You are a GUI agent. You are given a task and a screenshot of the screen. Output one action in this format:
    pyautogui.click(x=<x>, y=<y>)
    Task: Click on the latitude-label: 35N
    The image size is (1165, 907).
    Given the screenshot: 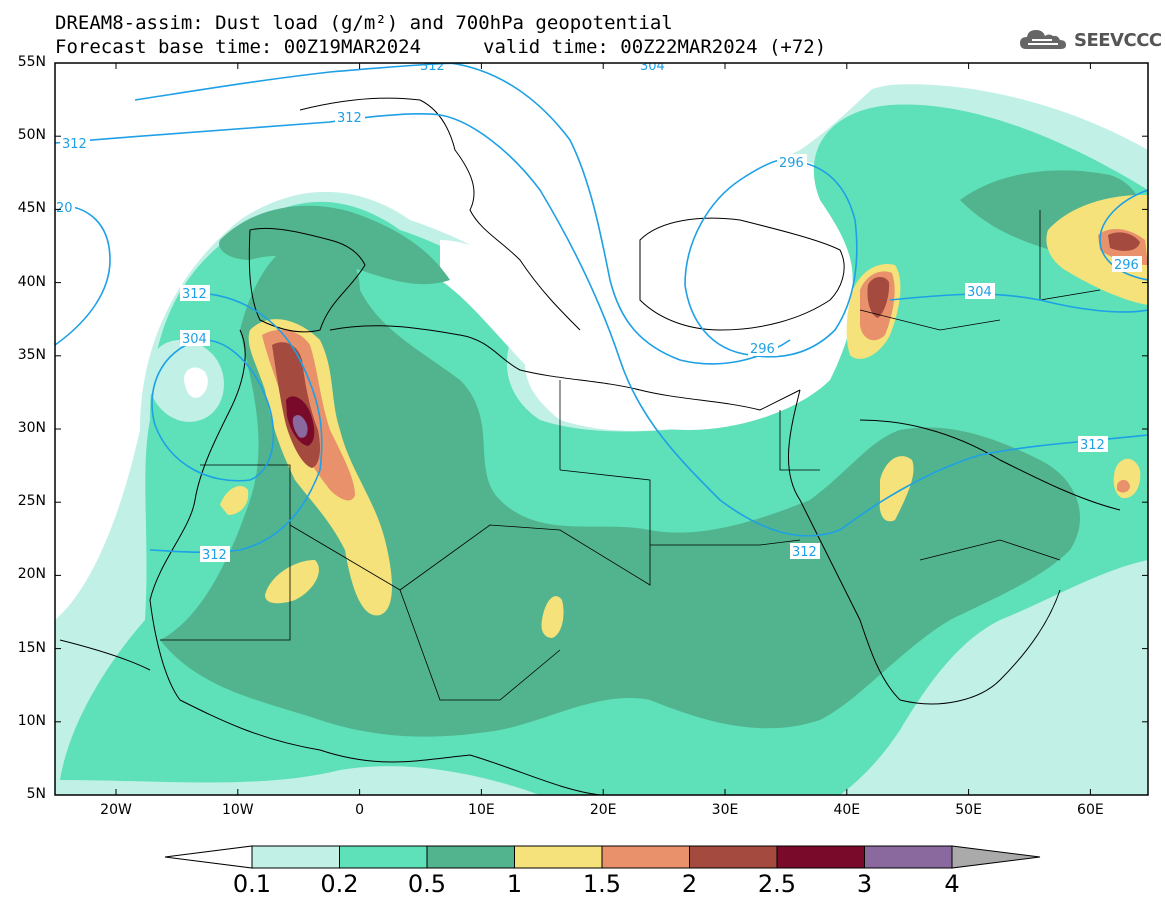 What is the action you would take?
    pyautogui.click(x=31, y=354)
    